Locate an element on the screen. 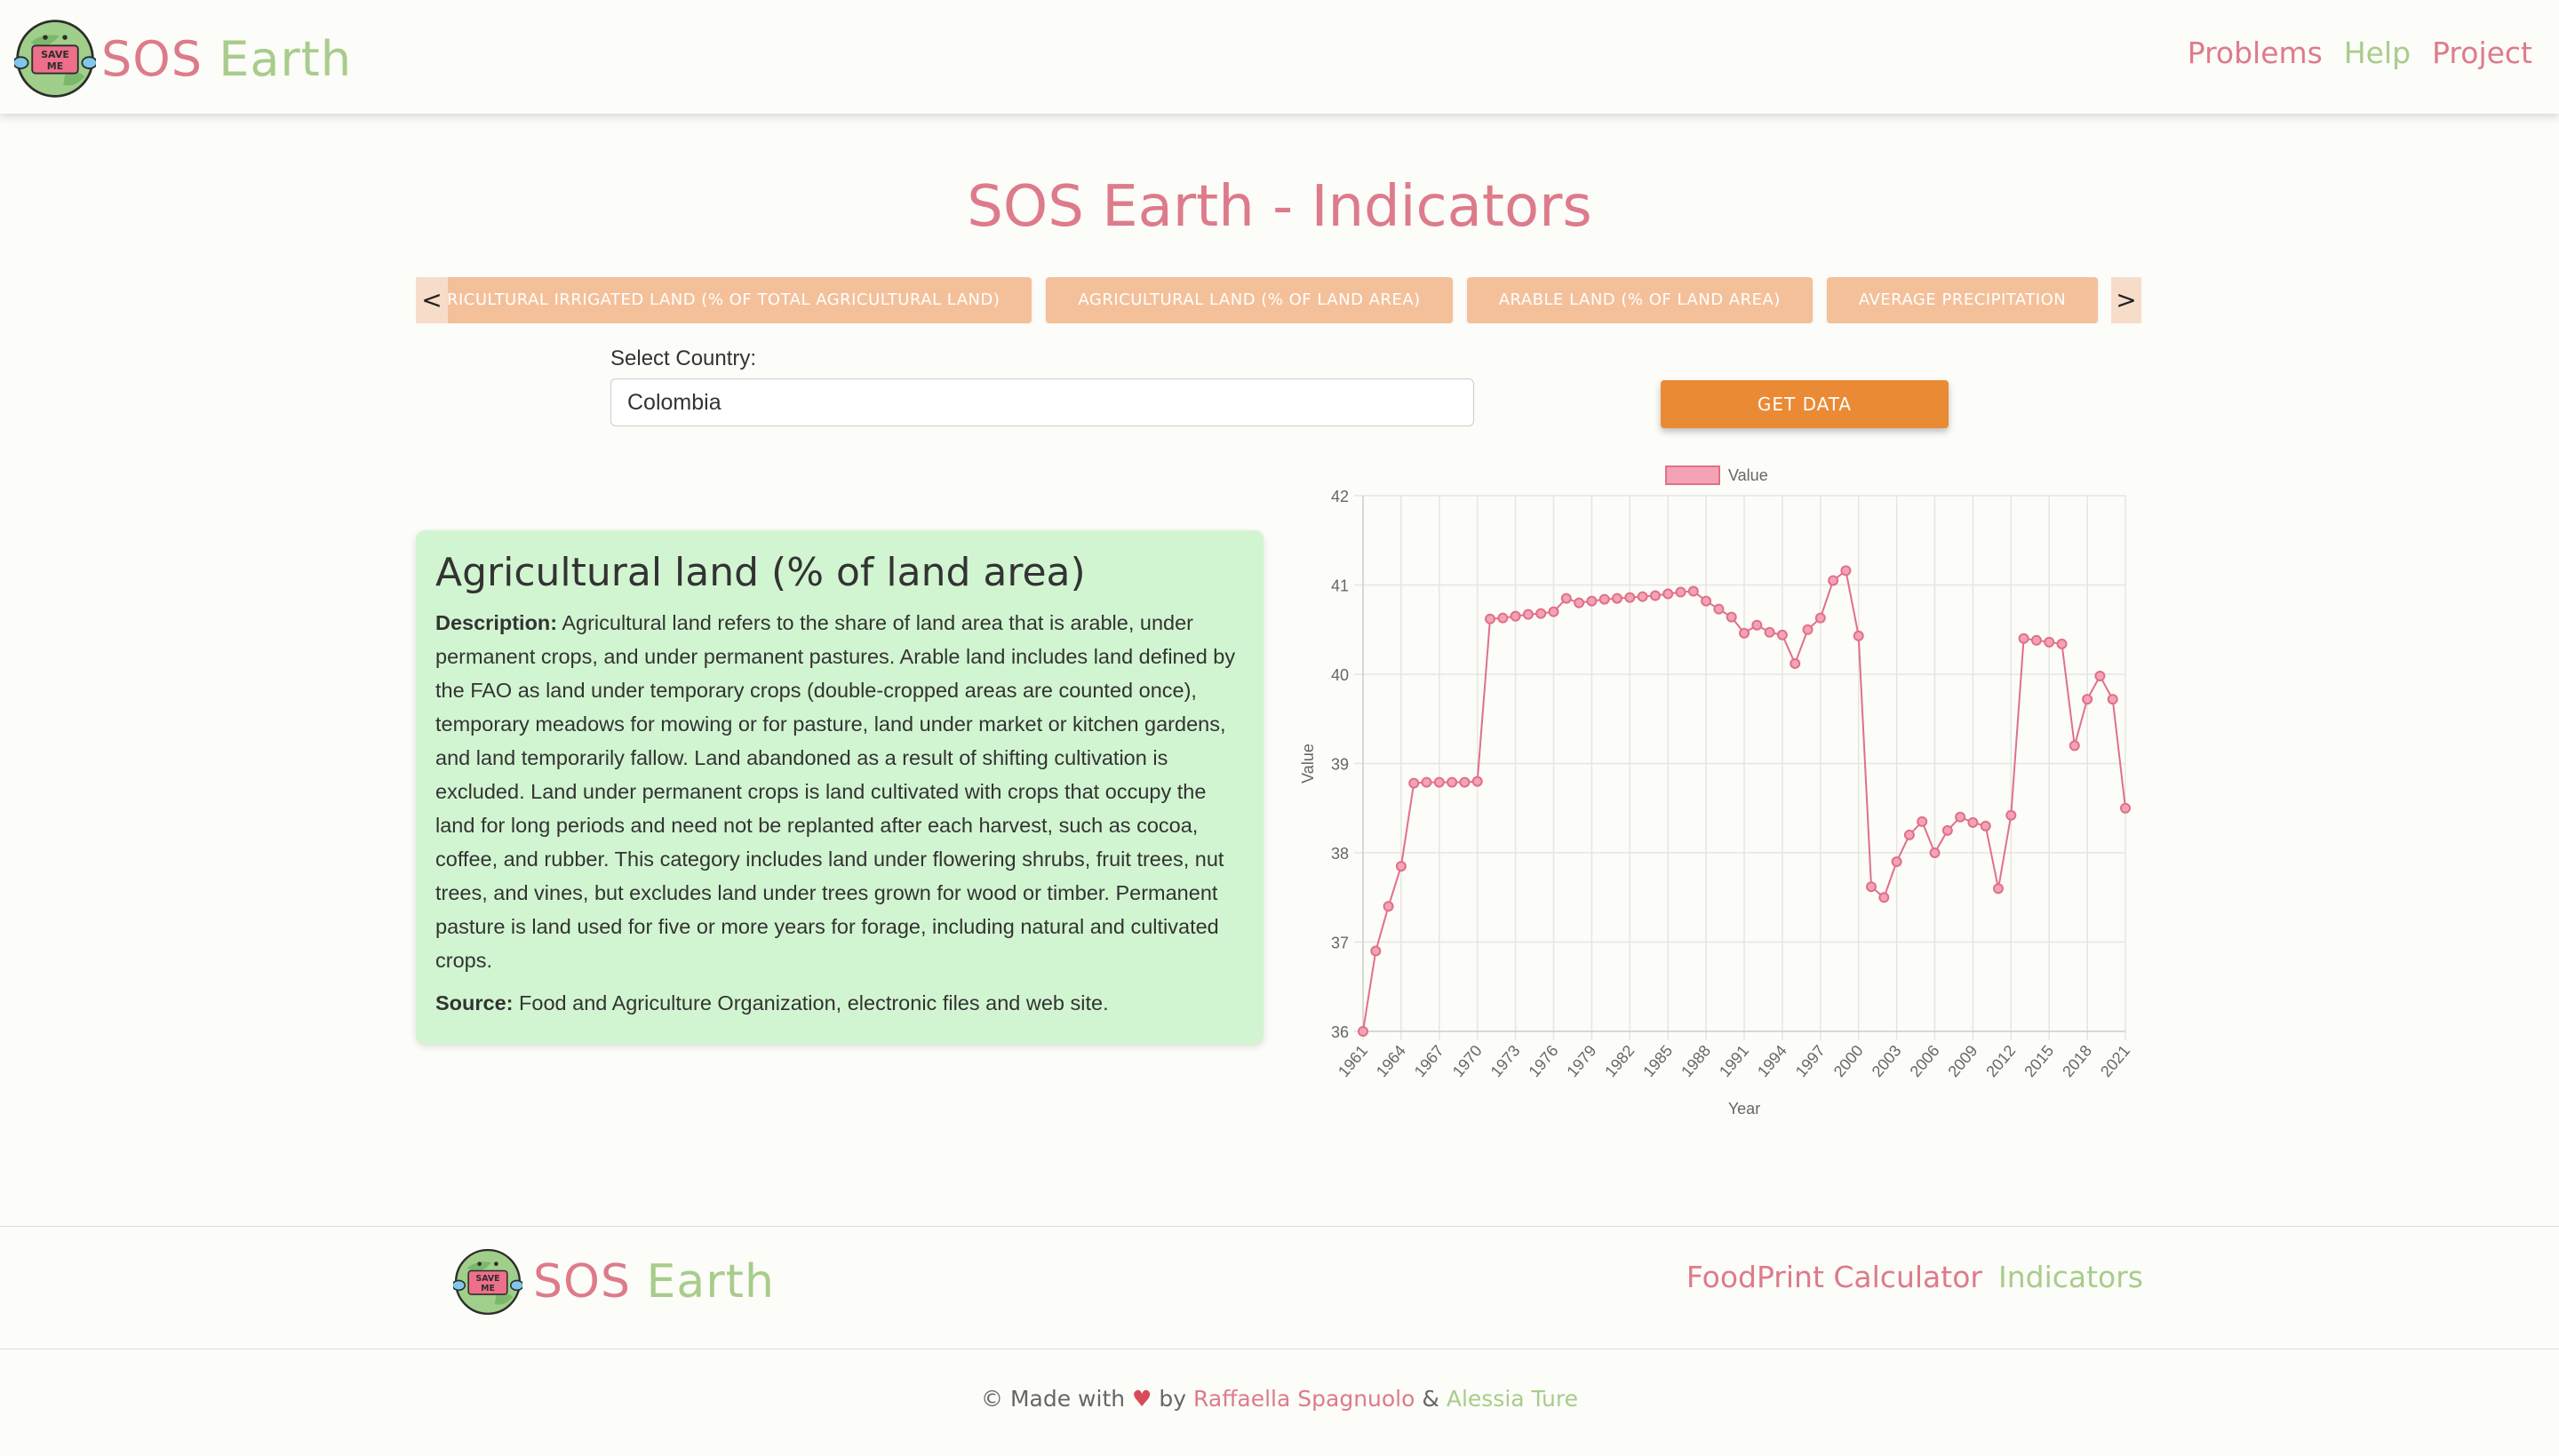  footer-brand-earth: Earth is located at coordinates (710, 1282).